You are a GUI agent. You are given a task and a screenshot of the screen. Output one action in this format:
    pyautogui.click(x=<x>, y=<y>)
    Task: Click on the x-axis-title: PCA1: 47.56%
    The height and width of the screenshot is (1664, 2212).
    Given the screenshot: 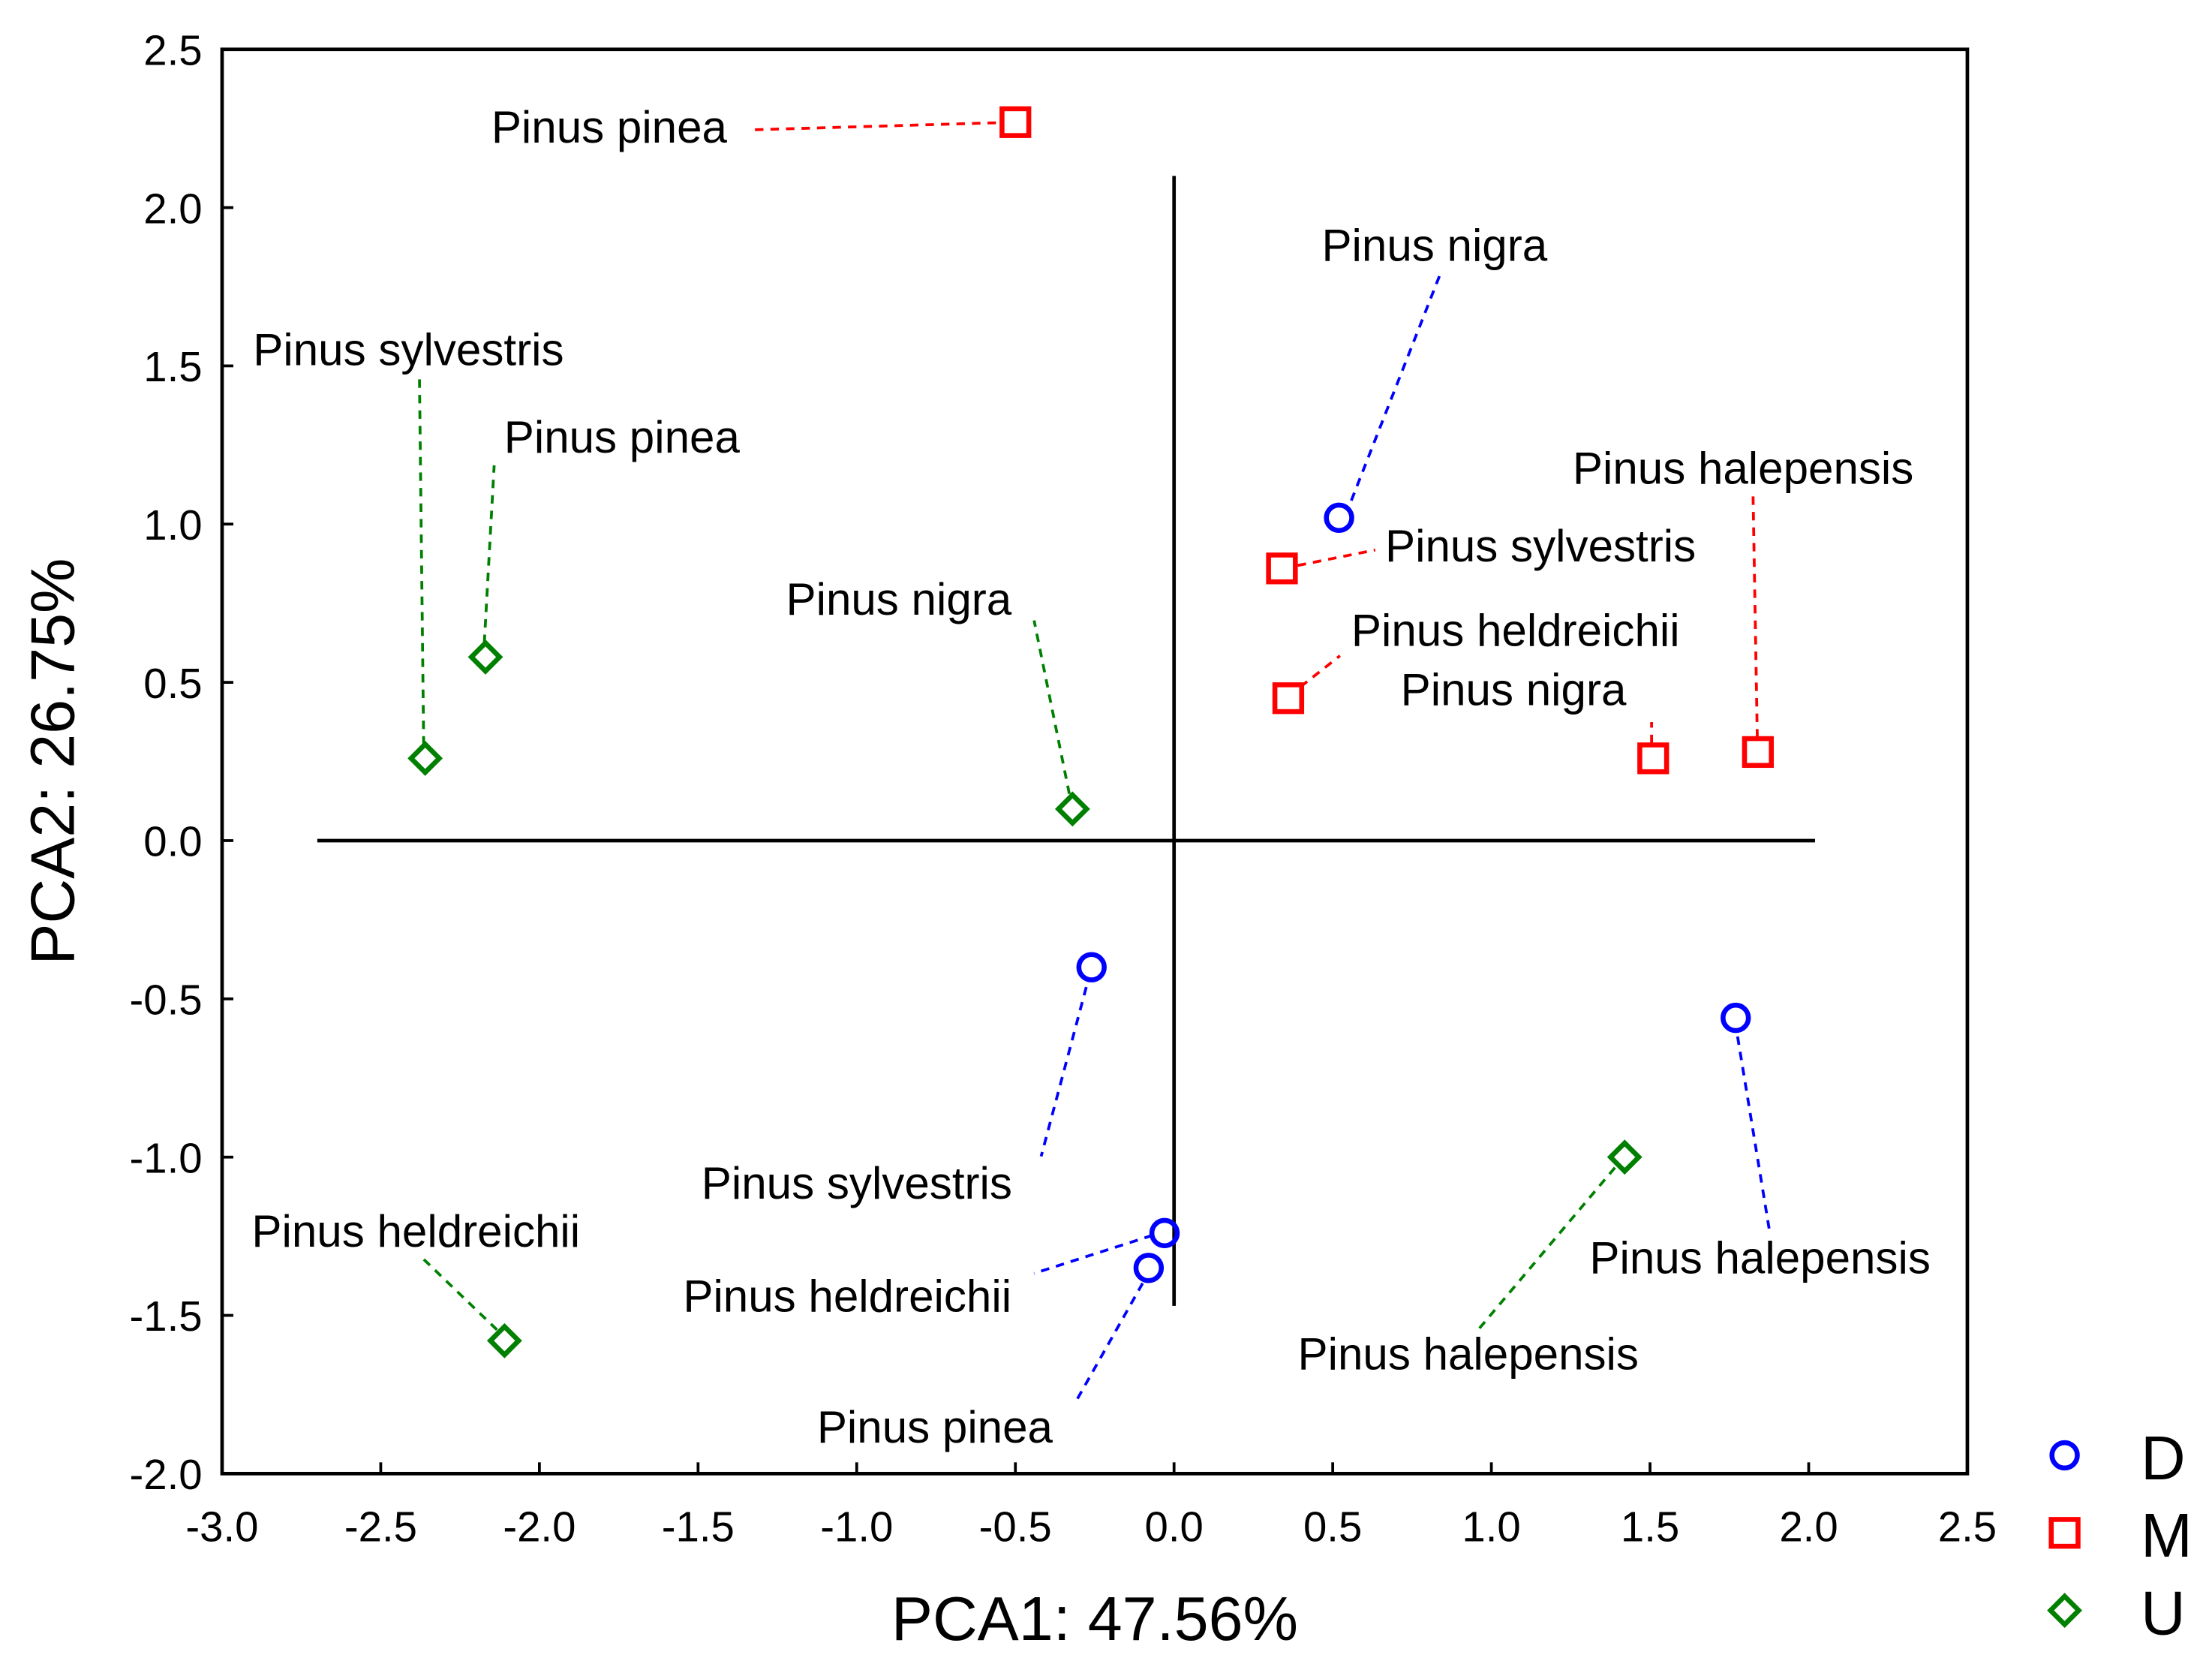 What is the action you would take?
    pyautogui.click(x=1095, y=1618)
    